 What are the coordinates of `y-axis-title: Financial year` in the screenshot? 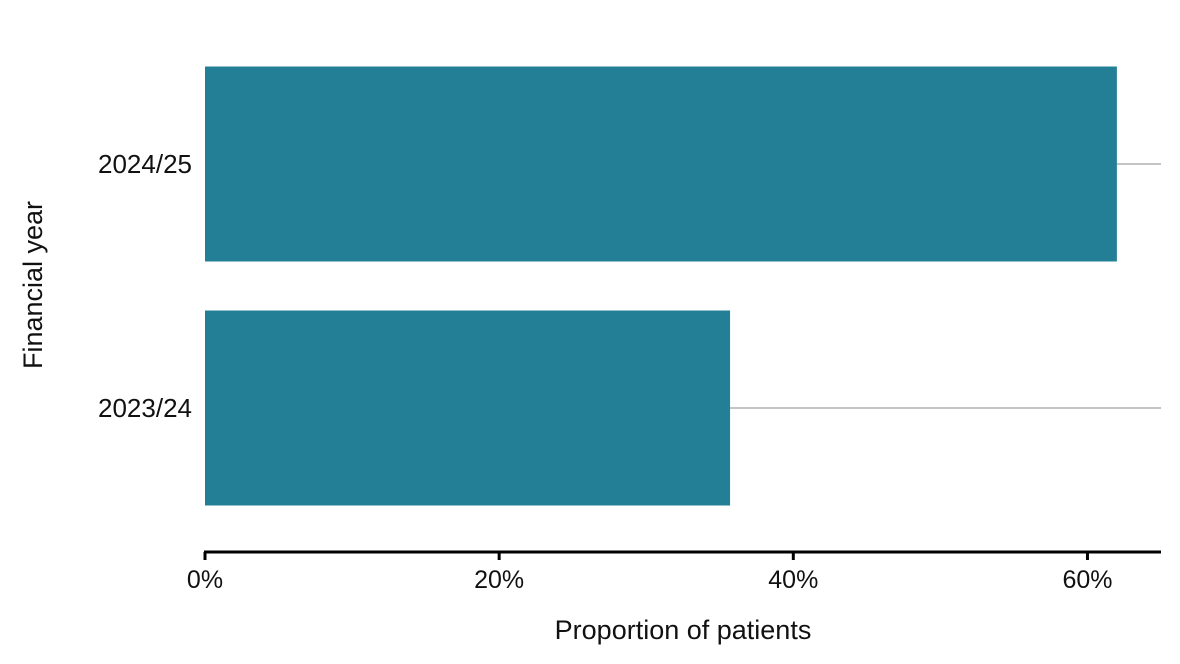 It's located at (33, 285).